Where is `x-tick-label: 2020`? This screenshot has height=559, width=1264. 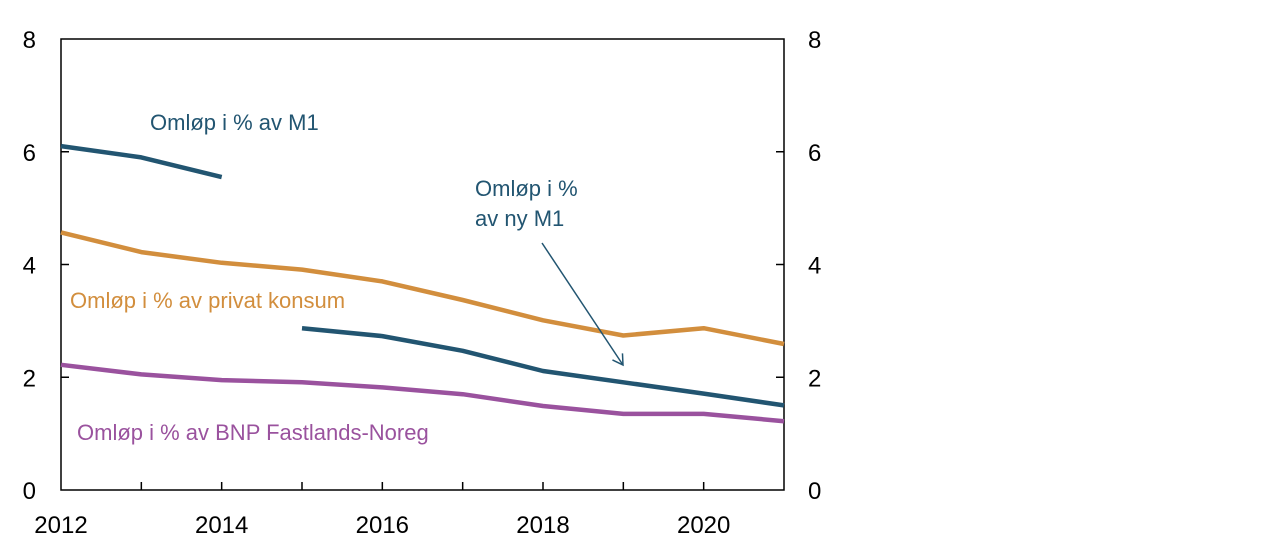 x-tick-label: 2020 is located at coordinates (703, 525).